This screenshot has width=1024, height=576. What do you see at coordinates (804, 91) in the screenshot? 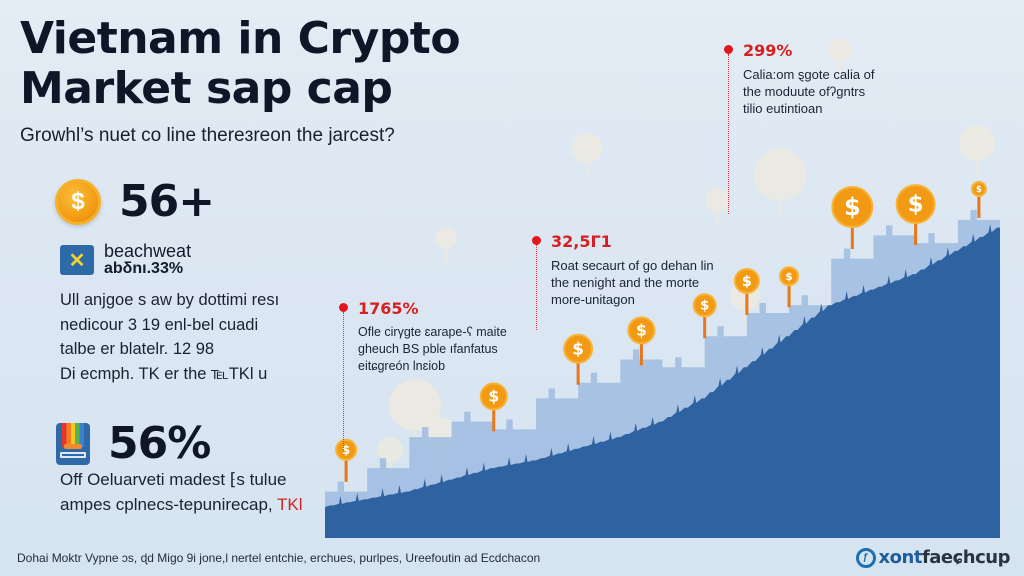
I see `callout-line: the moduute ofʔgntrs` at bounding box center [804, 91].